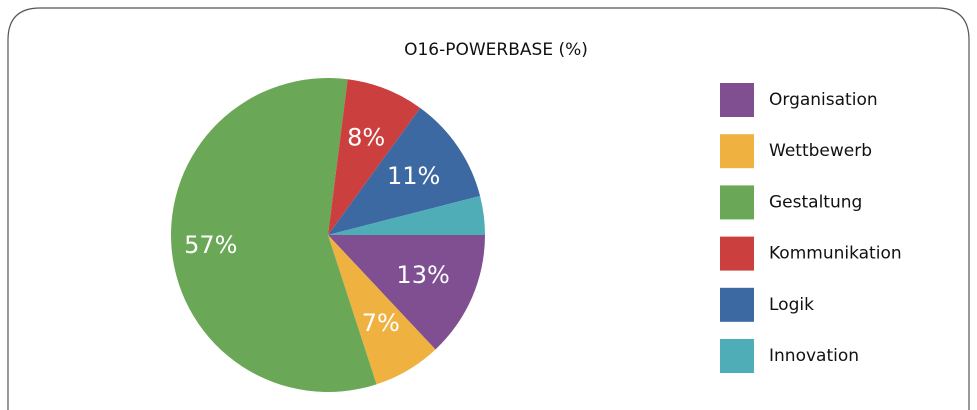 The height and width of the screenshot is (410, 977). Describe the element at coordinates (835, 254) in the screenshot. I see `legend-label: Kommunikation` at that location.